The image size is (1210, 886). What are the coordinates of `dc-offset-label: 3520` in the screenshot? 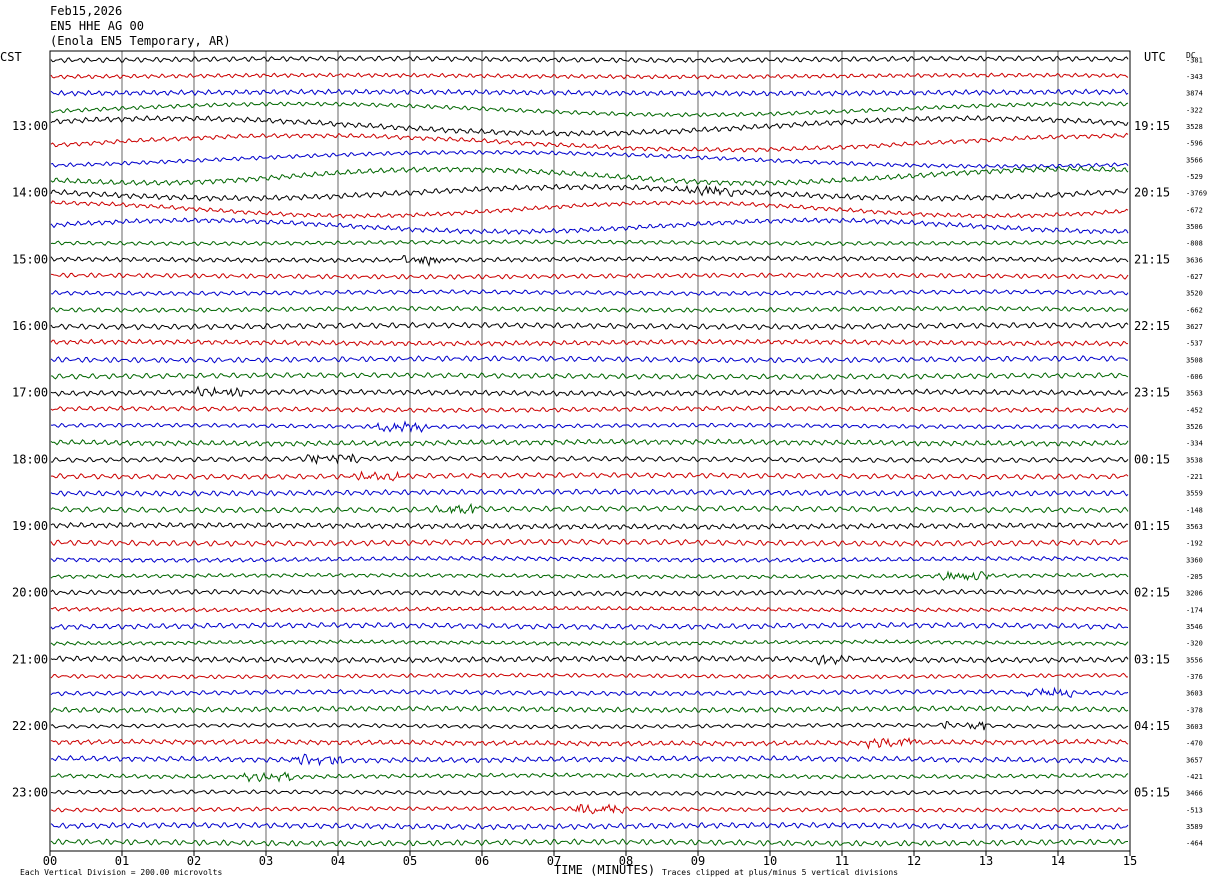 It's located at (1194, 294).